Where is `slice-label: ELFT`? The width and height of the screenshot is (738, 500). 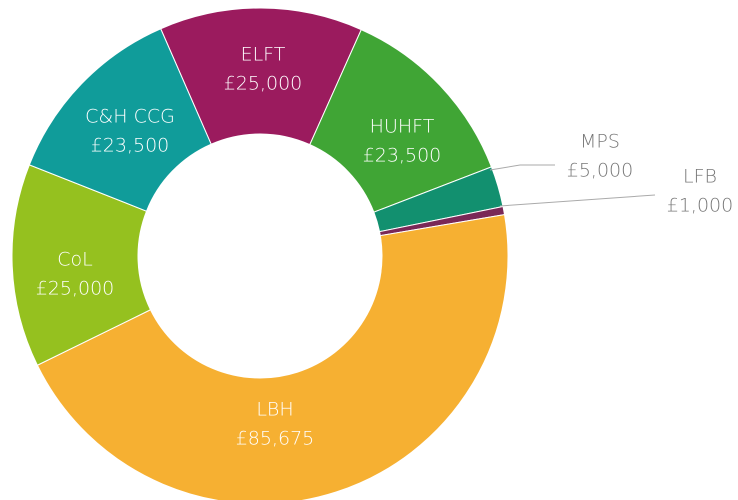 slice-label: ELFT is located at coordinates (263, 55).